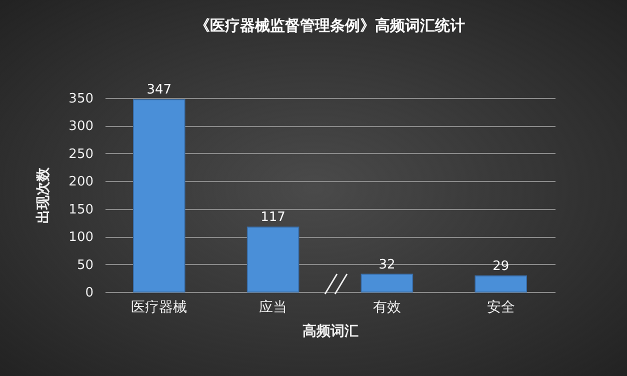 The height and width of the screenshot is (376, 627). I want to click on y-tick-label: 100, so click(81, 238).